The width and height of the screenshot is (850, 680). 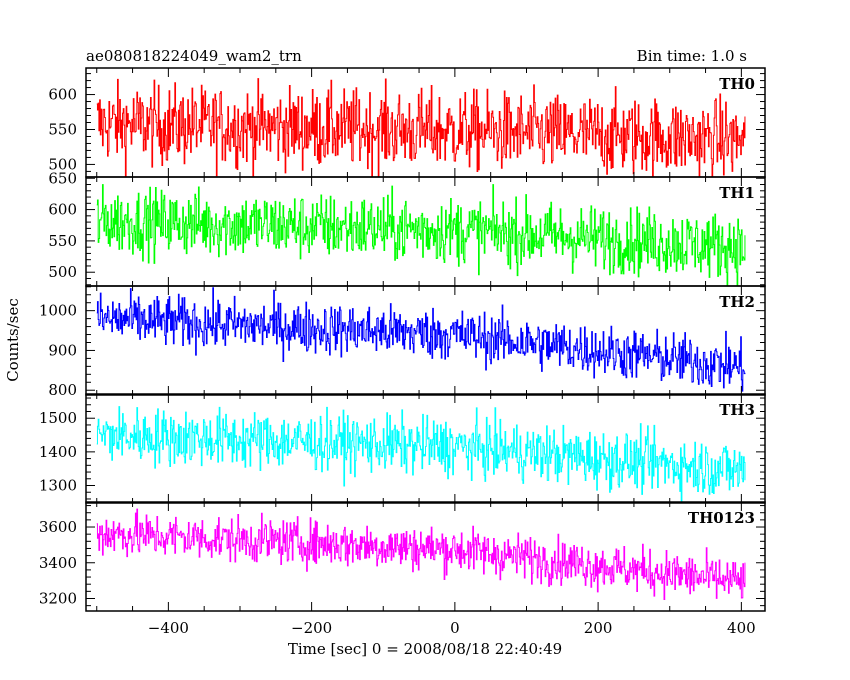 I want to click on panel-label-th1: TH1, so click(x=737, y=193).